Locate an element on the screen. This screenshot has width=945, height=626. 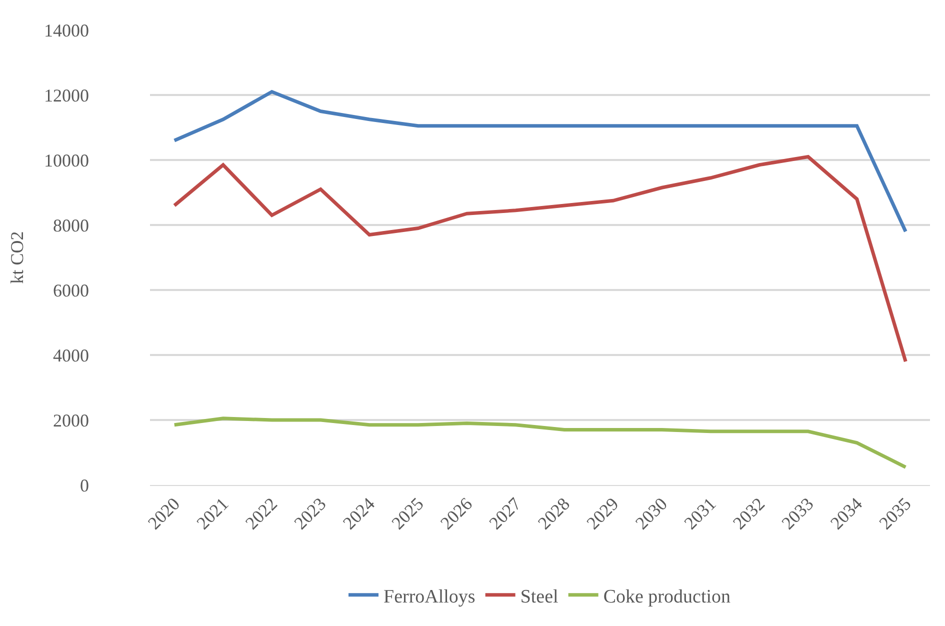
line-series is located at coordinates (540, 442).